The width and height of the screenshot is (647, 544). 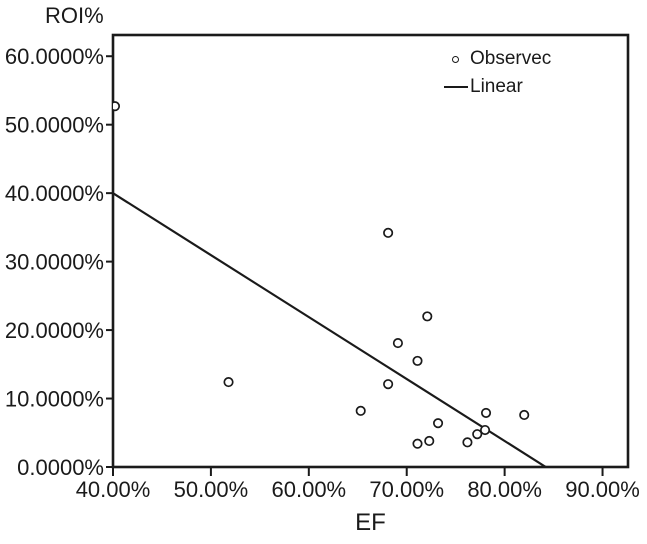 I want to click on legend-item-linear: Linear, so click(x=497, y=87).